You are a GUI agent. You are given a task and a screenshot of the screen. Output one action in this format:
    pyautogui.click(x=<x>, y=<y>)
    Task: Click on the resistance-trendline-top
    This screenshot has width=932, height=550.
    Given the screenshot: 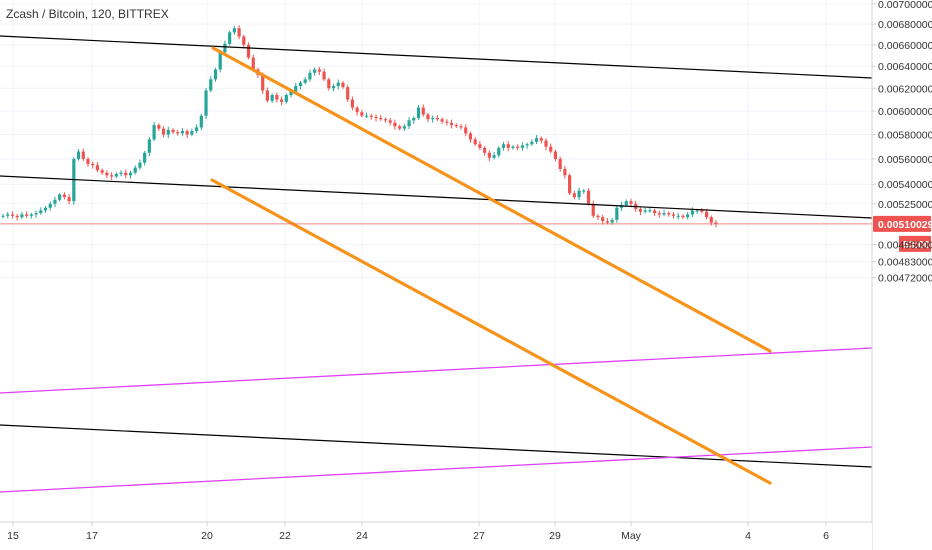 What is the action you would take?
    pyautogui.click(x=436, y=57)
    